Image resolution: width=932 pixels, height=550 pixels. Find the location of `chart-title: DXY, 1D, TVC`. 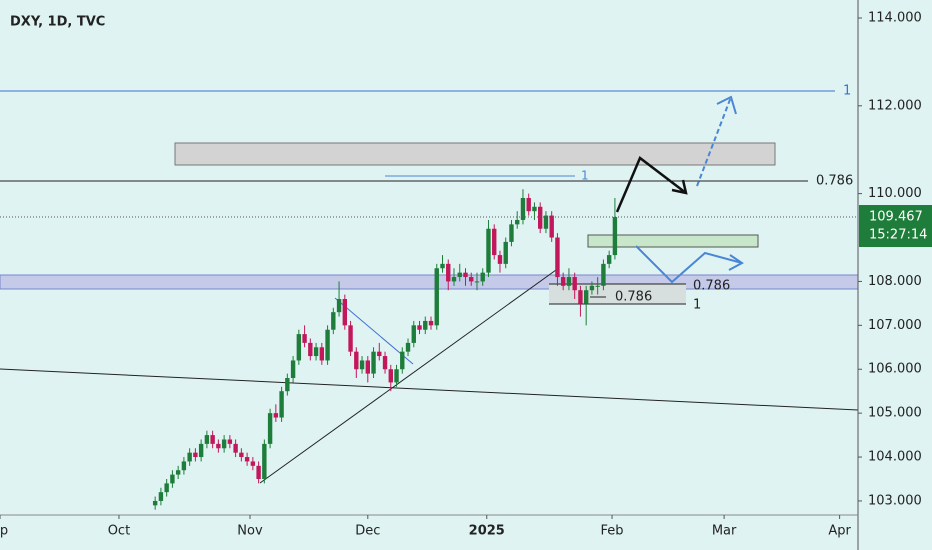

chart-title: DXY, 1D, TVC is located at coordinates (57, 22).